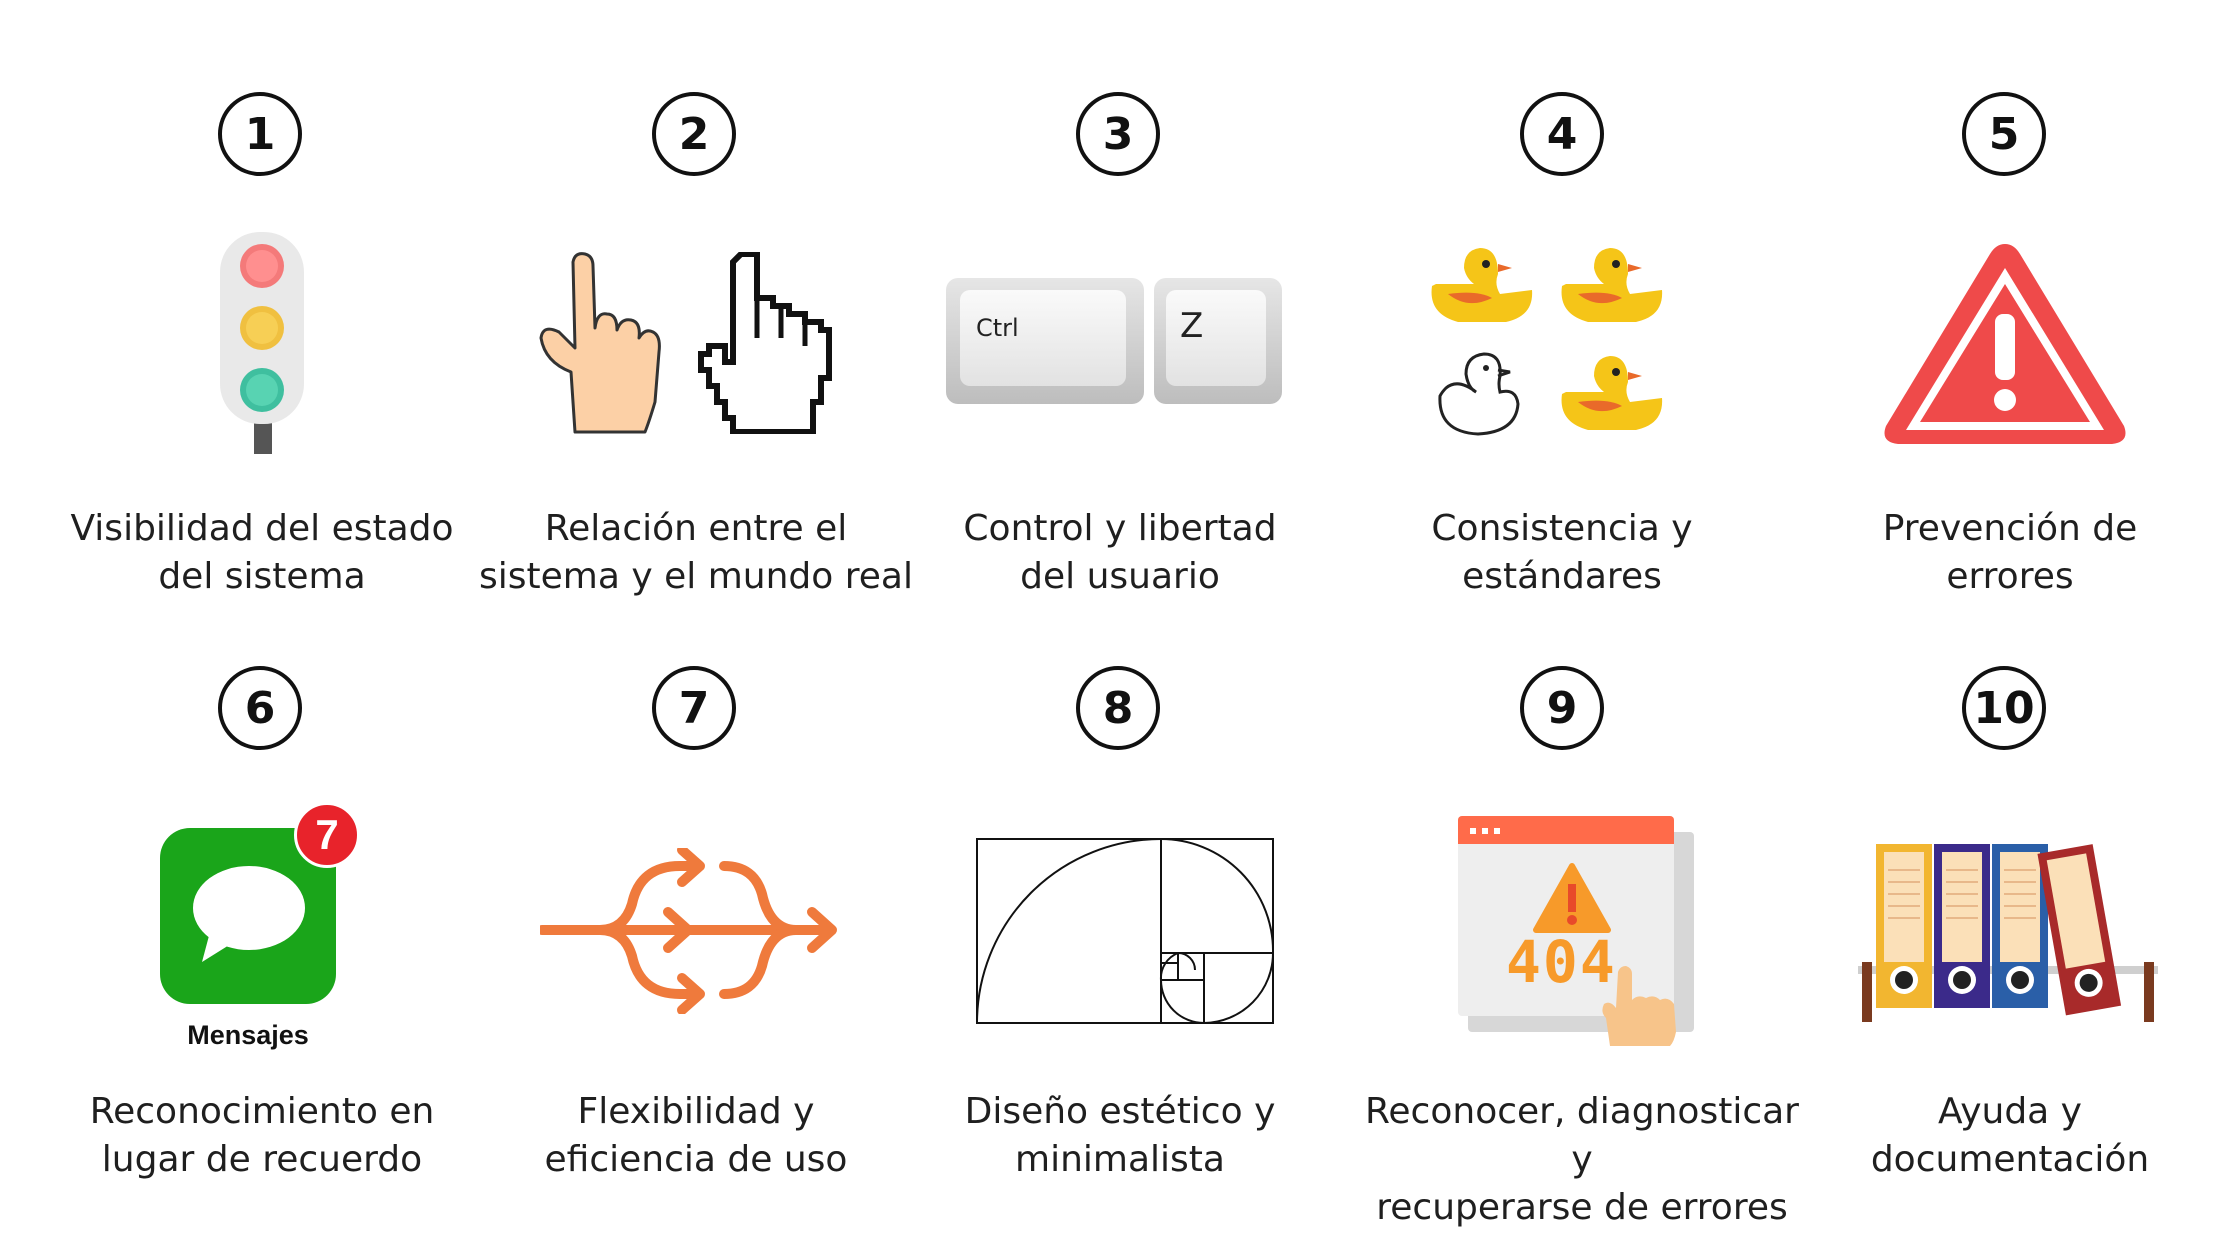 The width and height of the screenshot is (2240, 1260). I want to click on number-badge-1: 1, so click(260, 134).